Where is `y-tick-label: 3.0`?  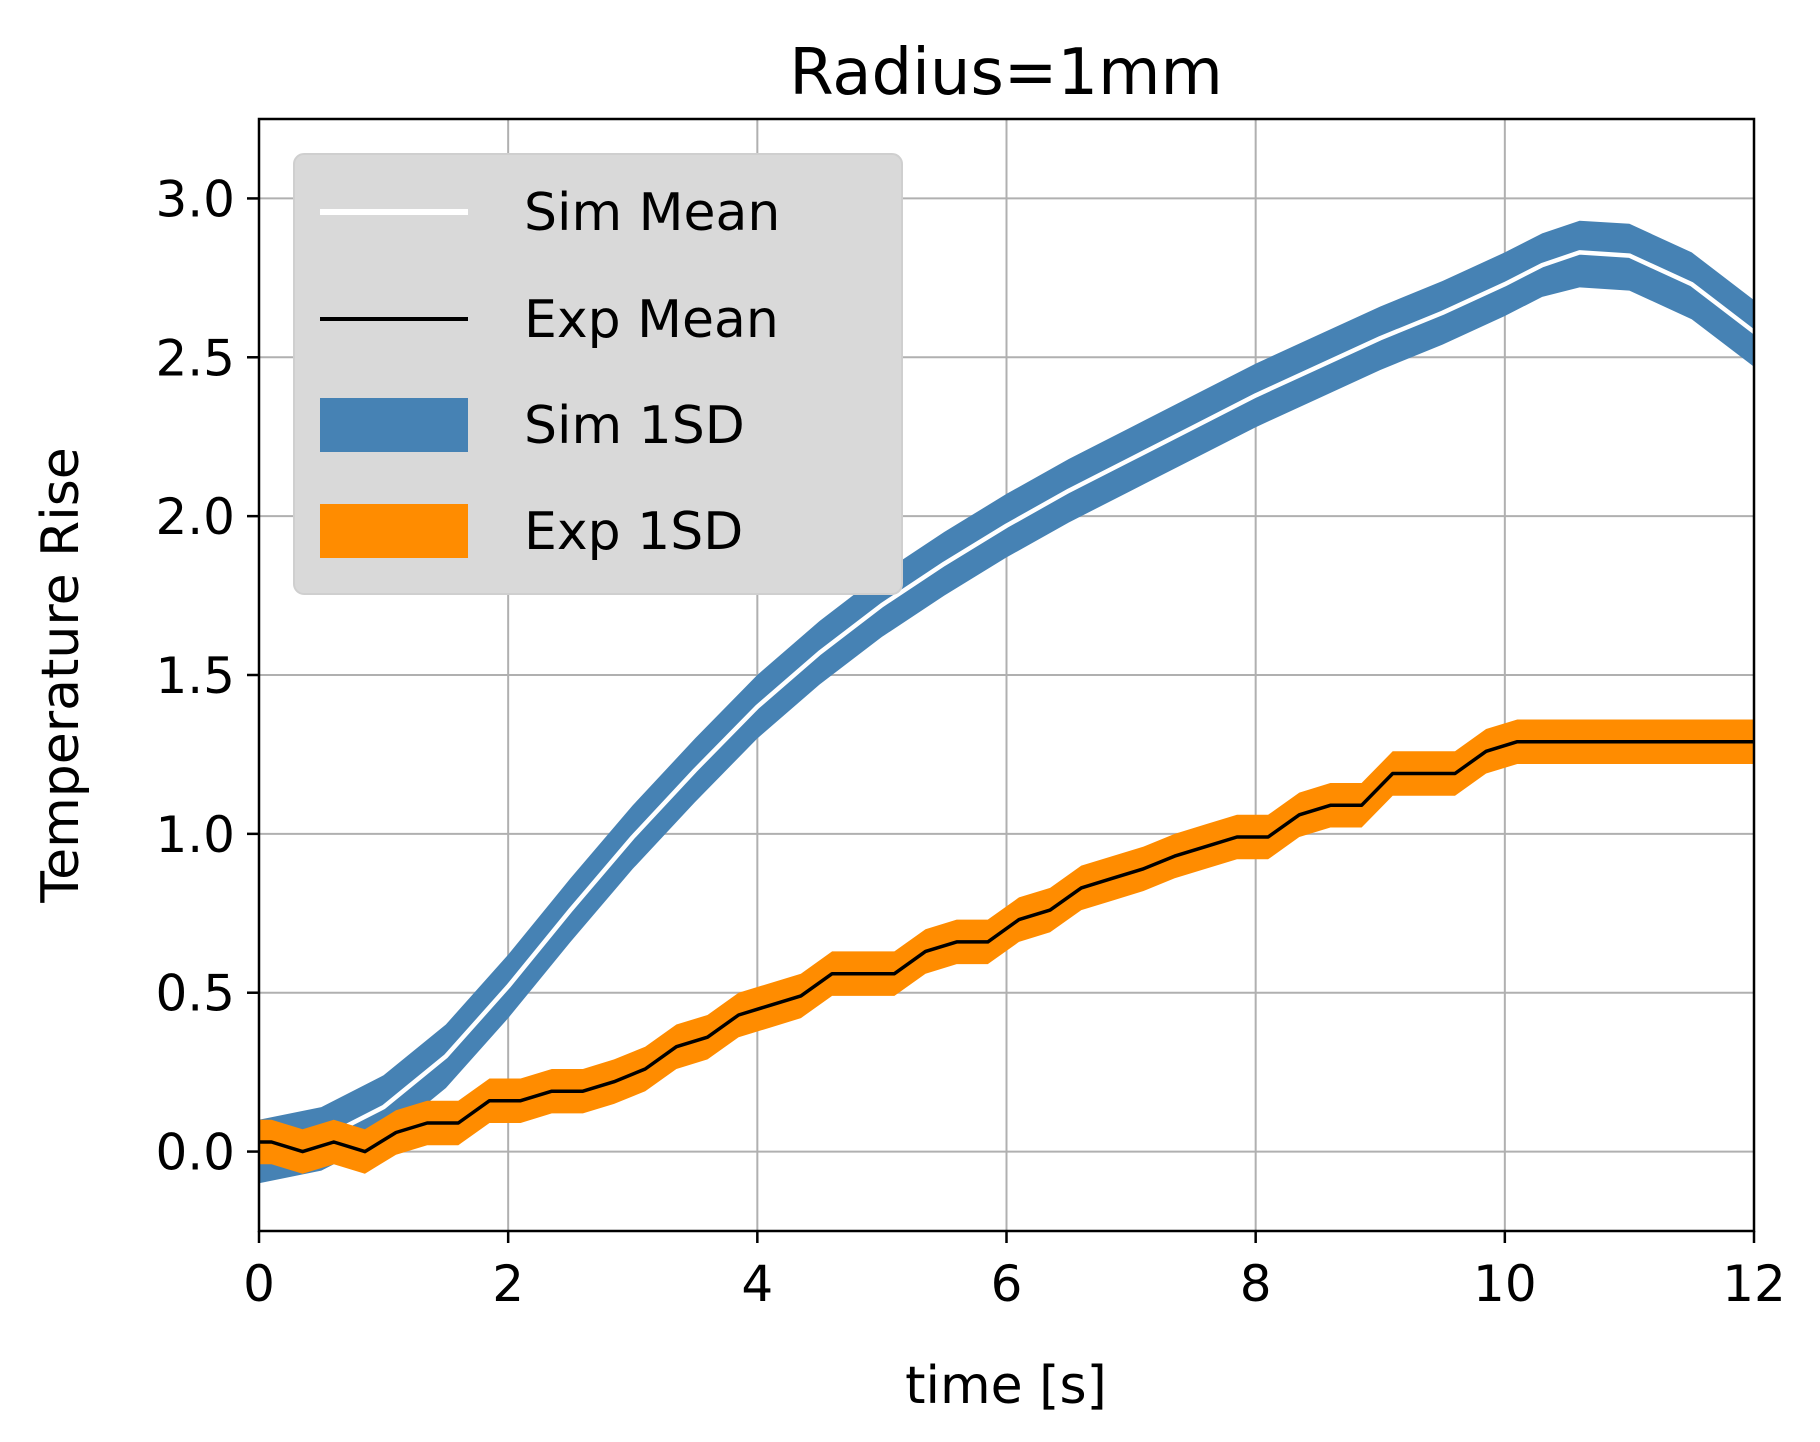
y-tick-label: 3.0 is located at coordinates (195, 199).